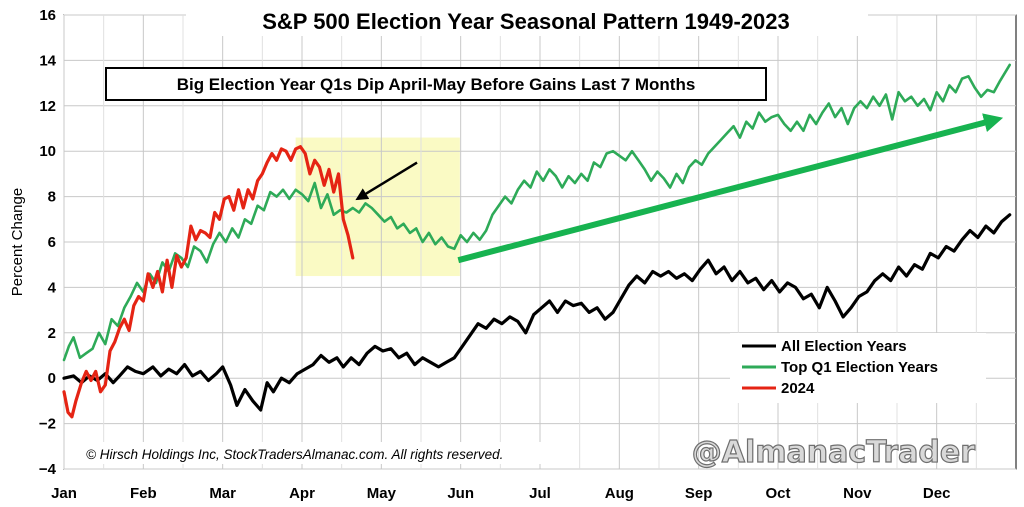 The width and height of the screenshot is (1024, 507). Describe the element at coordinates (798, 388) in the screenshot. I see `legend-label-2024: 2024` at that location.